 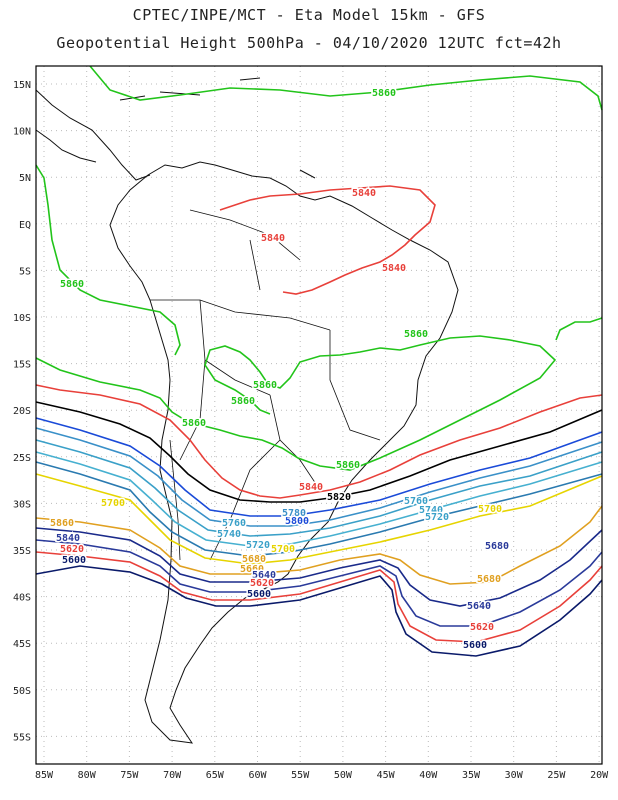 What do you see at coordinates (514, 775) in the screenshot?
I see `longitude-tick-label: 30W` at bounding box center [514, 775].